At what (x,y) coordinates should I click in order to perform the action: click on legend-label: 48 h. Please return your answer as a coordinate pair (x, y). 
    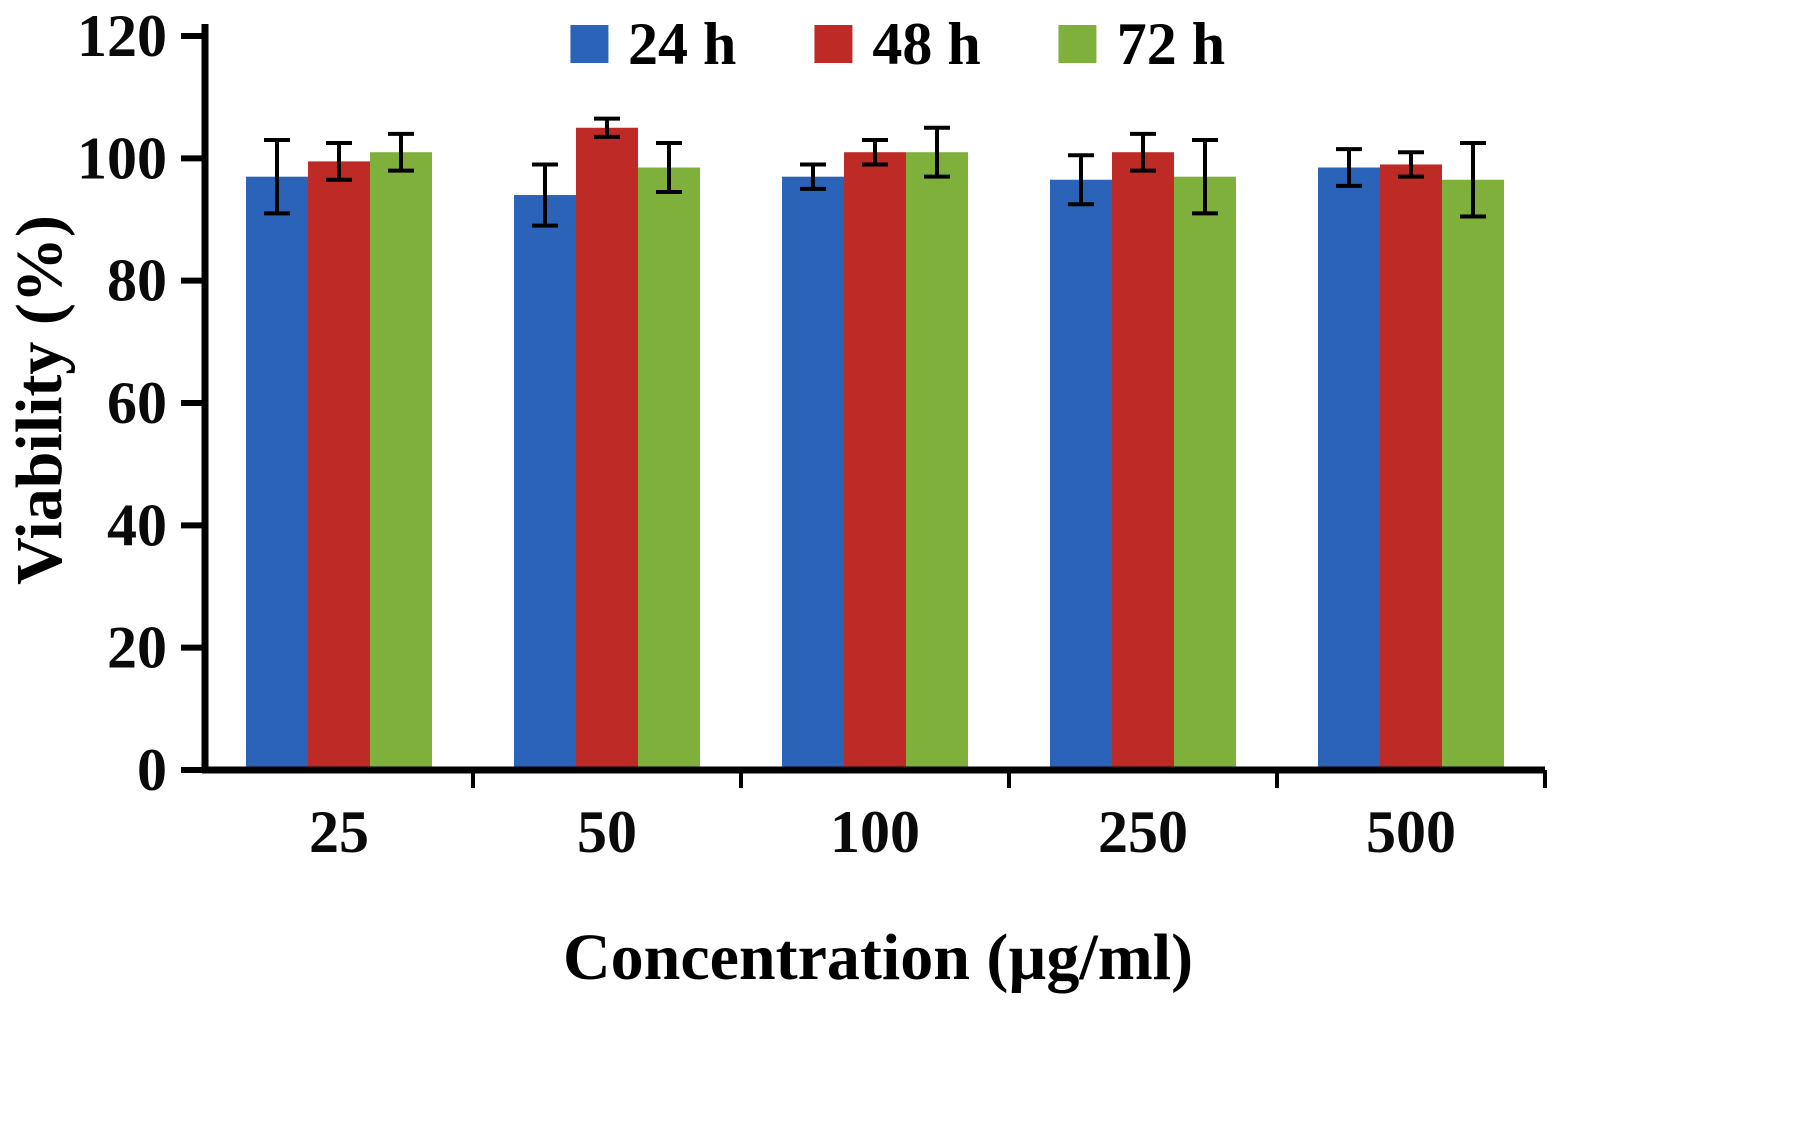
    Looking at the image, I should click on (926, 44).